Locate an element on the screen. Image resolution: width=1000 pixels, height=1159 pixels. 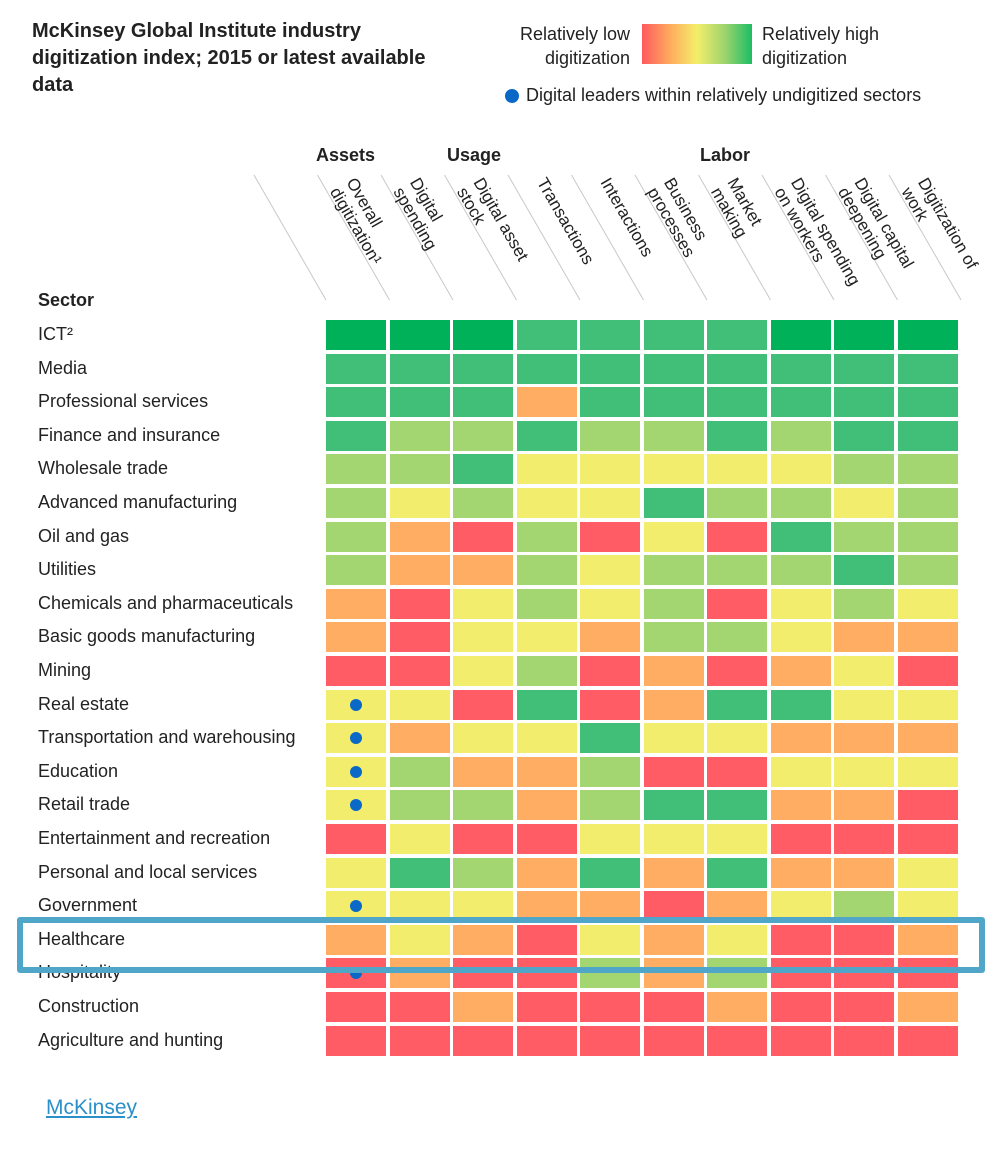
group-usage-label: Usage is located at coordinates (474, 155).